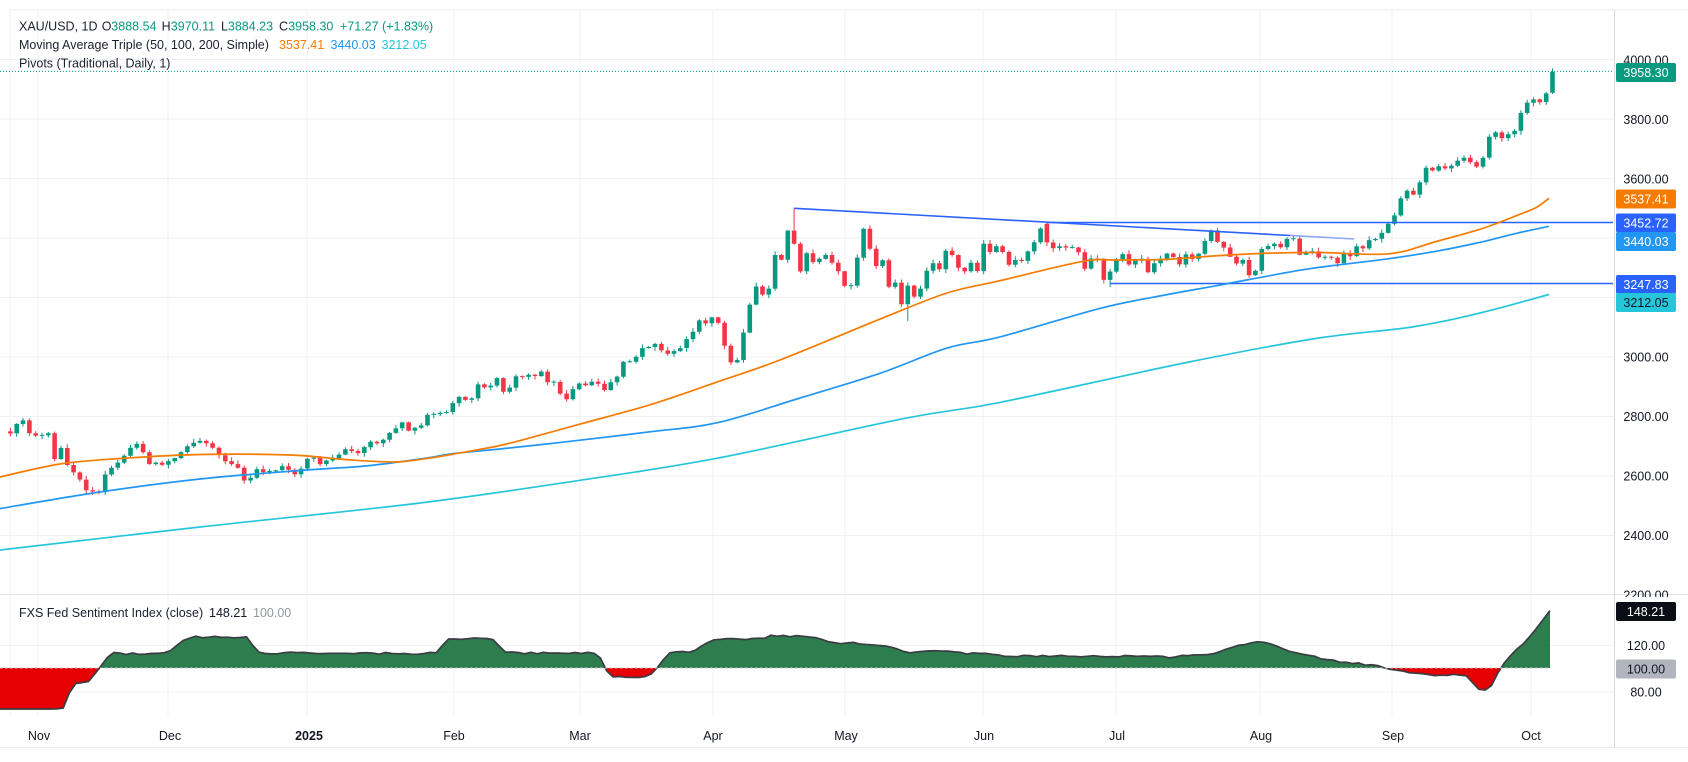 This screenshot has width=1688, height=762. I want to click on svg-text: 80.00, so click(1645, 692).